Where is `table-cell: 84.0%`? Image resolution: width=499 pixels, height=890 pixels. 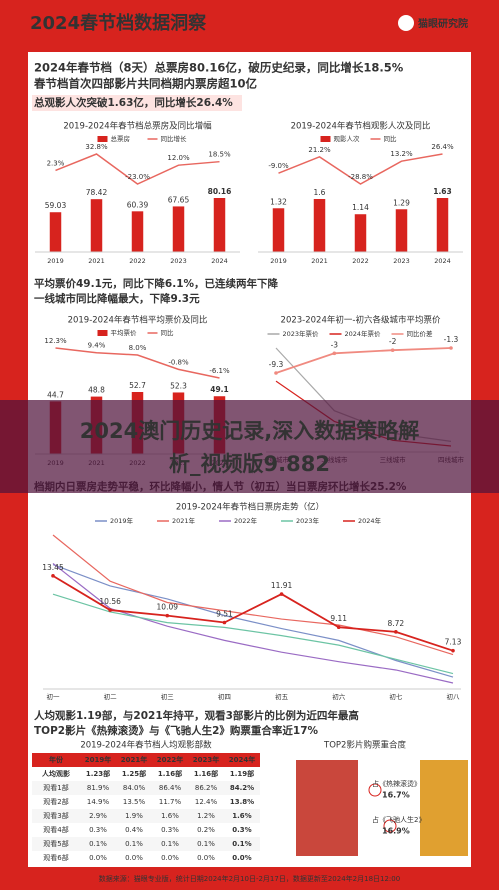
table-cell: 84.0% is located at coordinates (134, 788).